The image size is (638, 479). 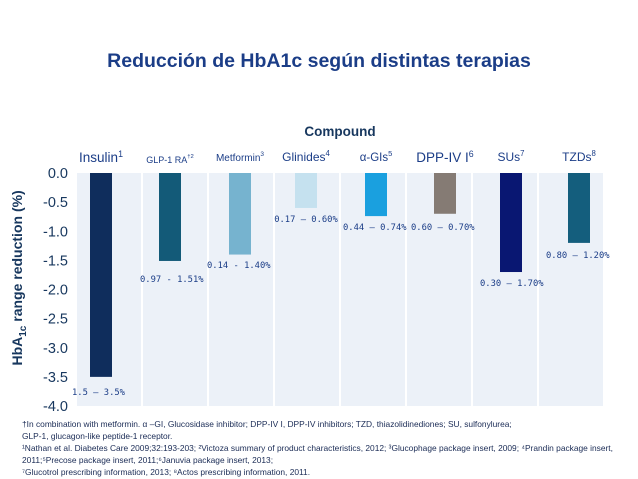 What do you see at coordinates (390, 153) in the screenshot?
I see `category-label-sup: 5` at bounding box center [390, 153].